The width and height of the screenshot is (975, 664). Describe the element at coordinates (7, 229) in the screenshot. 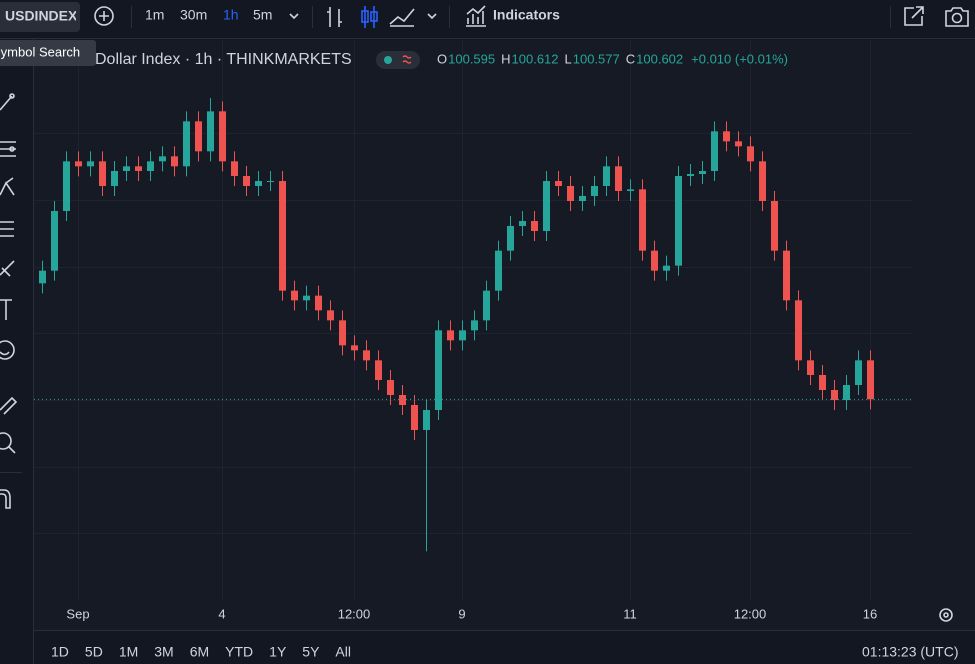

I see `prediction-tool` at that location.